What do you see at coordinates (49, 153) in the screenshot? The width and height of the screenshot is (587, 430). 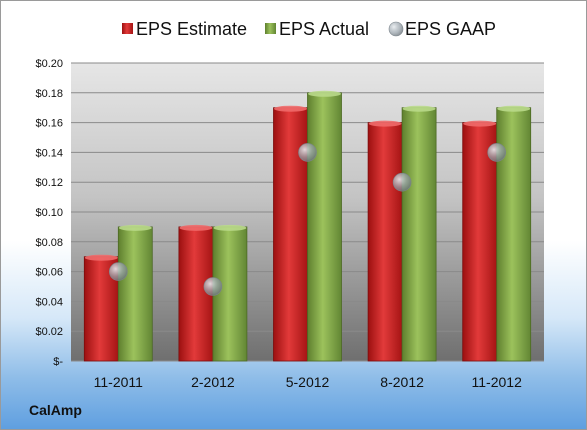 I see `y-tick-label: $0.14` at bounding box center [49, 153].